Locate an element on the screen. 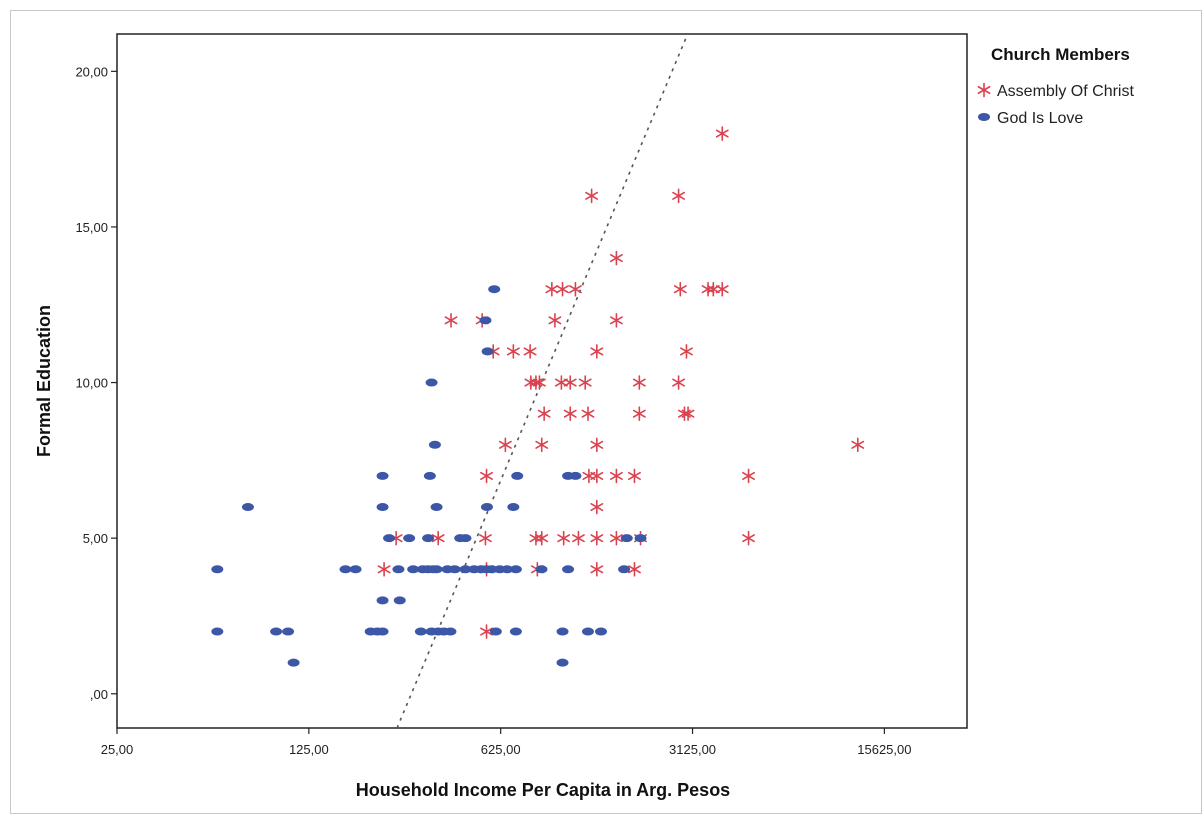 The image size is (1204, 816). y-tick-label: ,00 is located at coordinates (99, 694).